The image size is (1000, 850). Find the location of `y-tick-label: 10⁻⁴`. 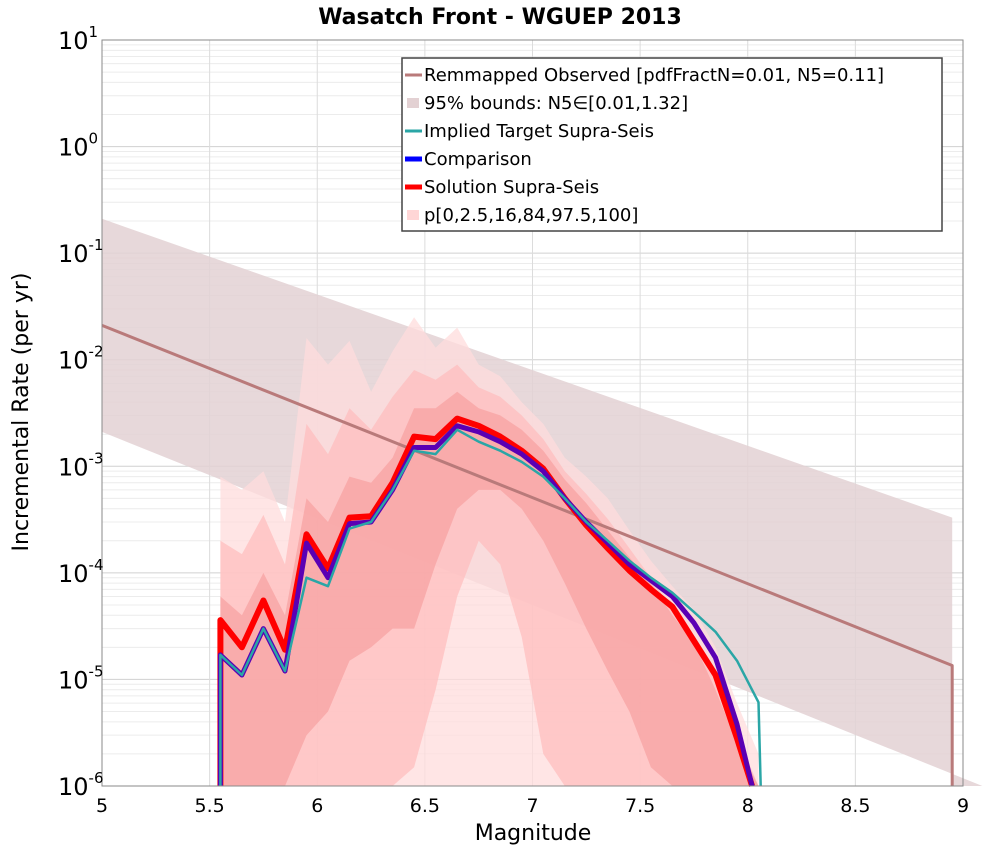

y-tick-label: 10⁻⁴ is located at coordinates (81, 572).